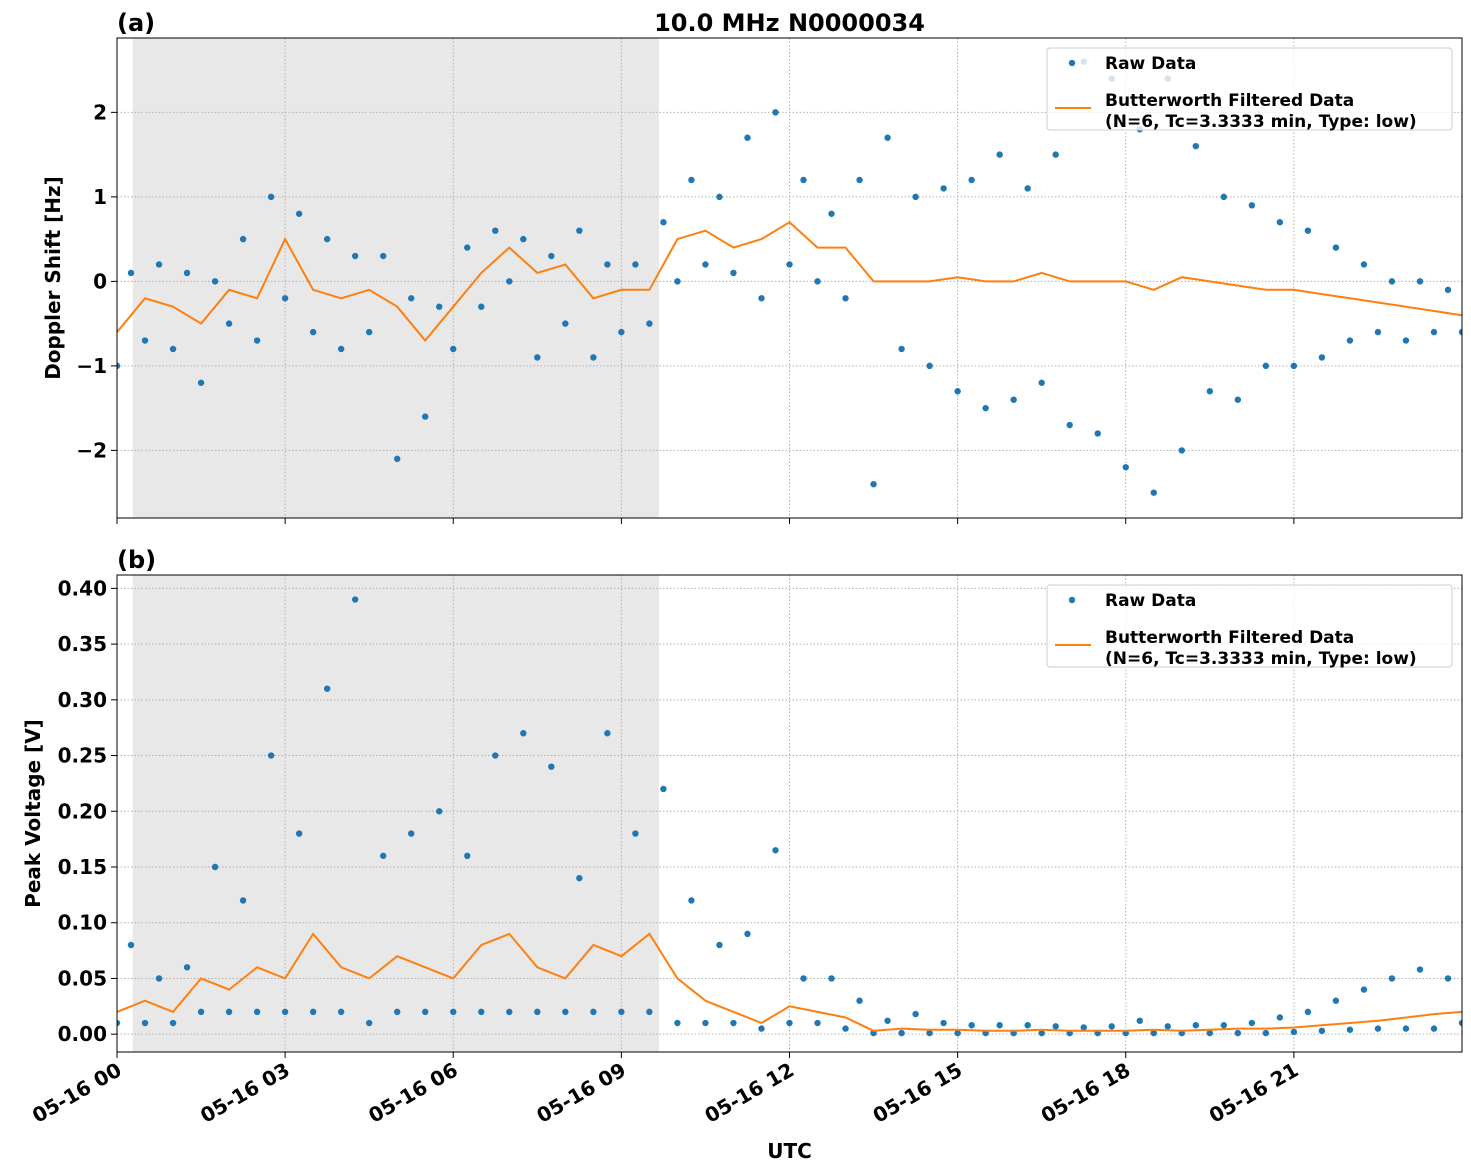 The height and width of the screenshot is (1172, 1471). I want to click on filtered-line, so click(789, 982).